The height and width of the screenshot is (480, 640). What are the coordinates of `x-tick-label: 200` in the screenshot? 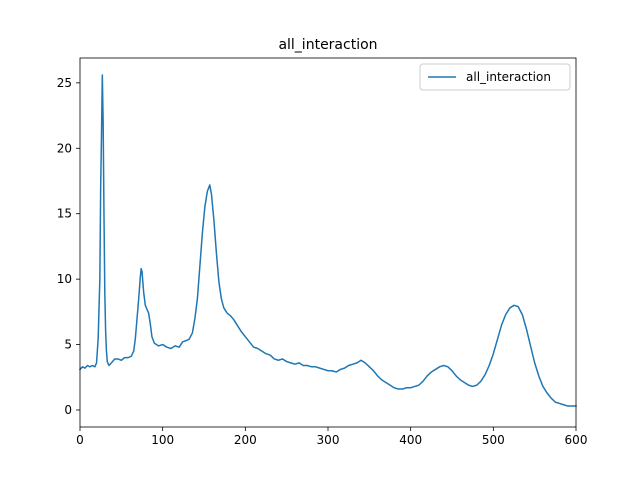 It's located at (245, 440).